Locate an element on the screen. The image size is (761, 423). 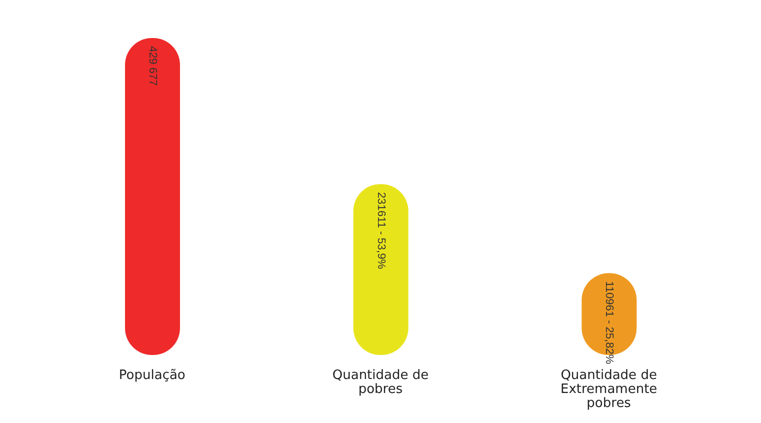
data-label: 429 677 is located at coordinates (152, 66).